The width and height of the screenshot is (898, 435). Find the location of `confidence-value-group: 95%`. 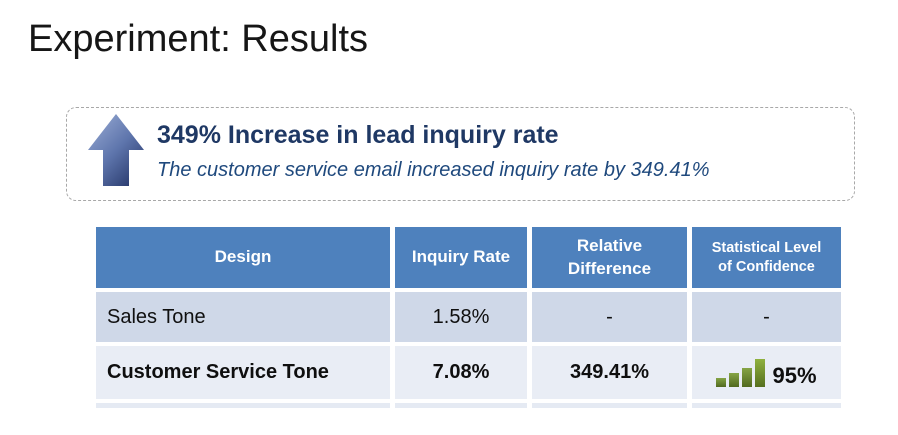

confidence-value-group: 95% is located at coordinates (766, 373).